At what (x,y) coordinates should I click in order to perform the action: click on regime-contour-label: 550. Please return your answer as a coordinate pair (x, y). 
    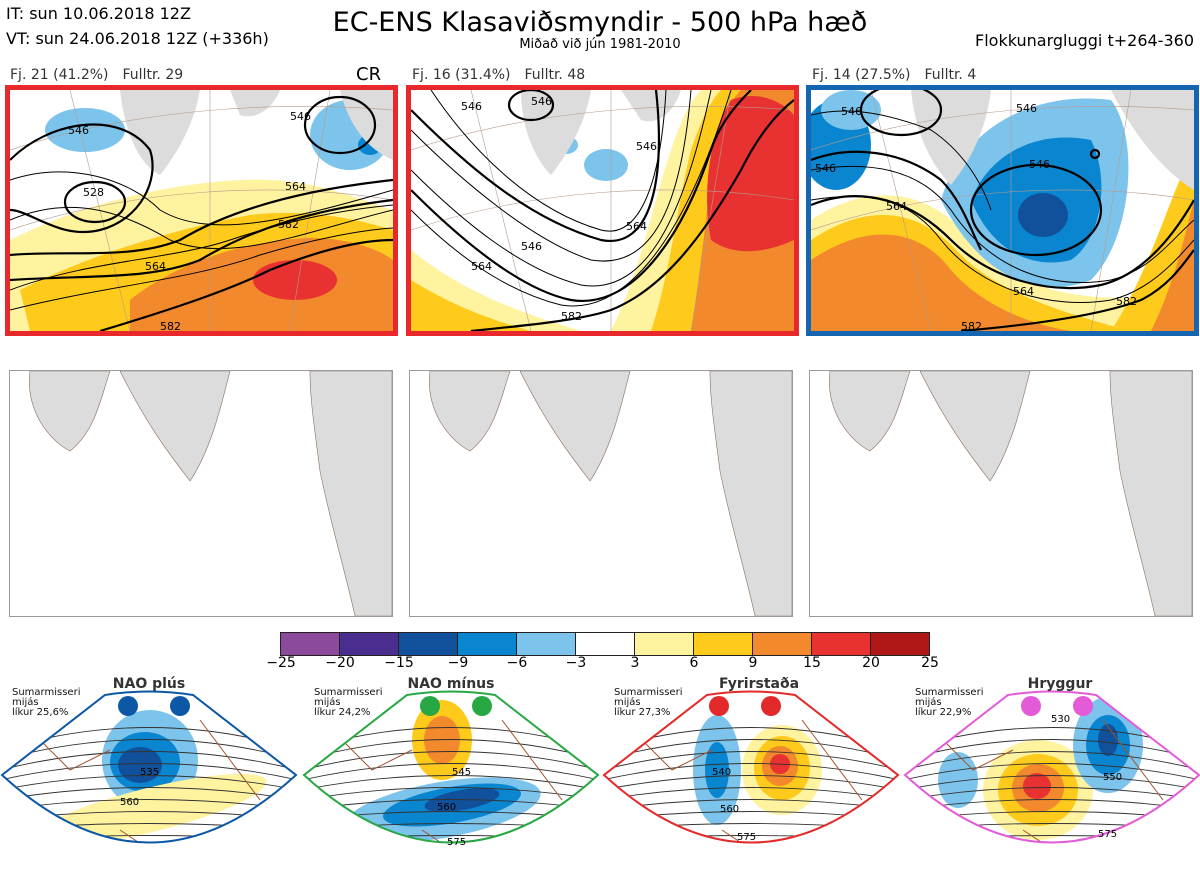
    Looking at the image, I should click on (1112, 777).